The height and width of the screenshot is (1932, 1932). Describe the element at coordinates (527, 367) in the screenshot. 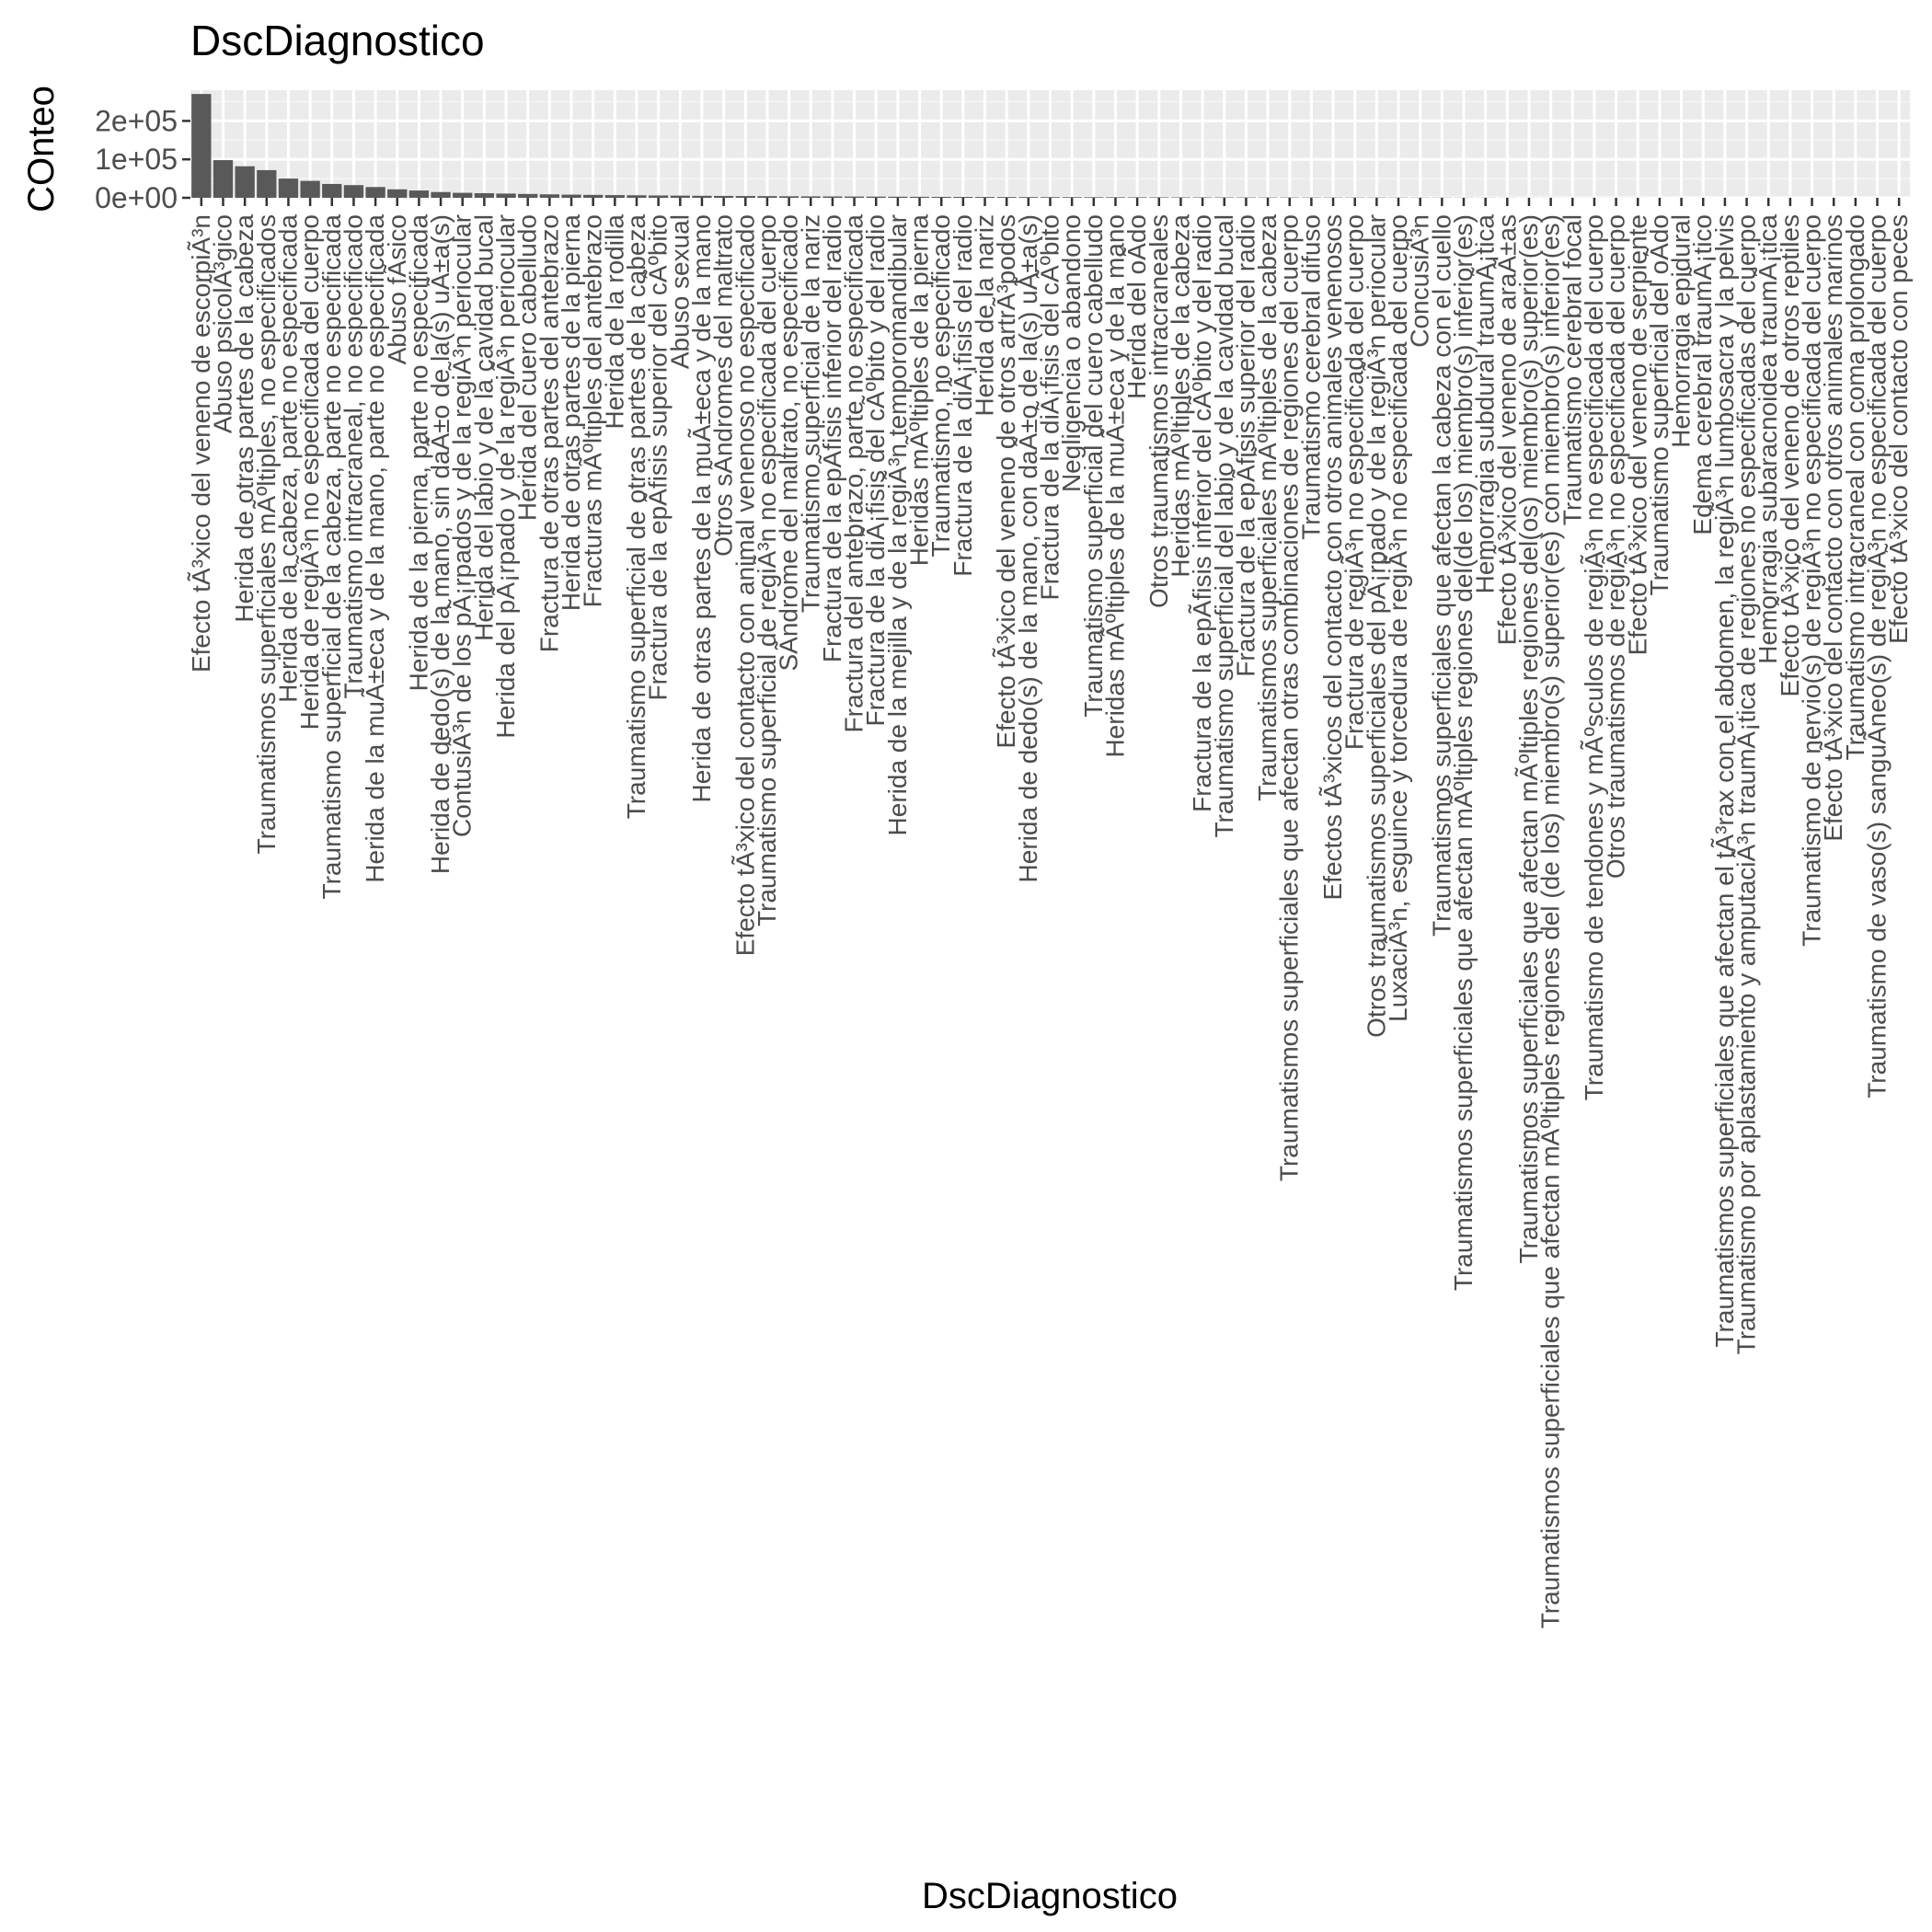

I see `x-tick-label: Herida del cuero cabelludo` at that location.